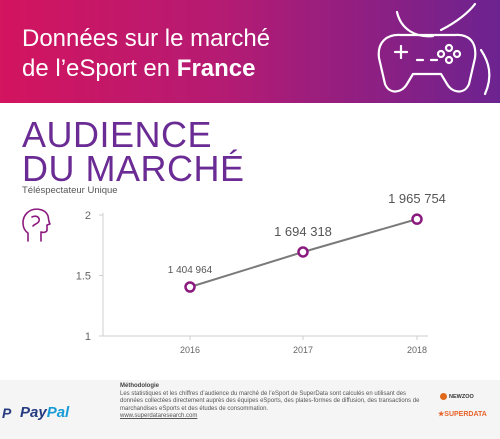  I want to click on newzoo-text: NEWZOO, so click(461, 396).